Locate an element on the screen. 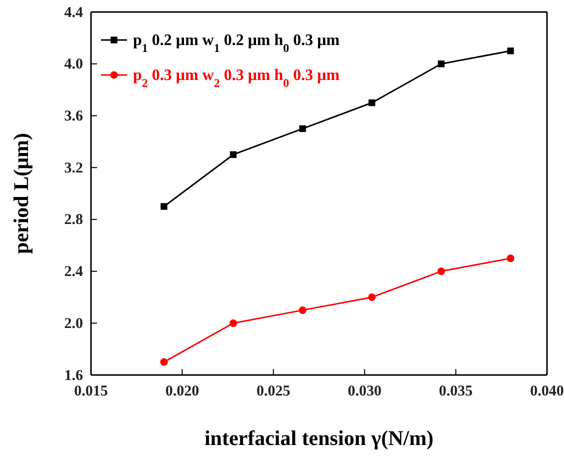  y-tick-label: 3.2 is located at coordinates (73, 168).